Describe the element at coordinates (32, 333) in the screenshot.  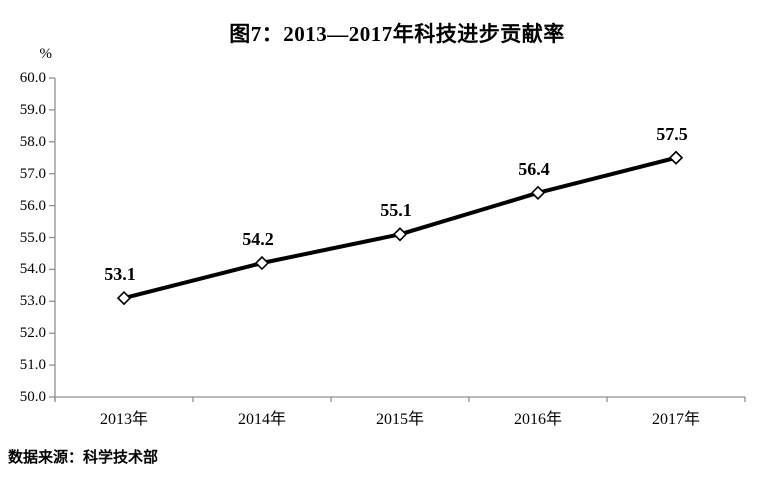
I see `y-tick-label: 52.0` at that location.